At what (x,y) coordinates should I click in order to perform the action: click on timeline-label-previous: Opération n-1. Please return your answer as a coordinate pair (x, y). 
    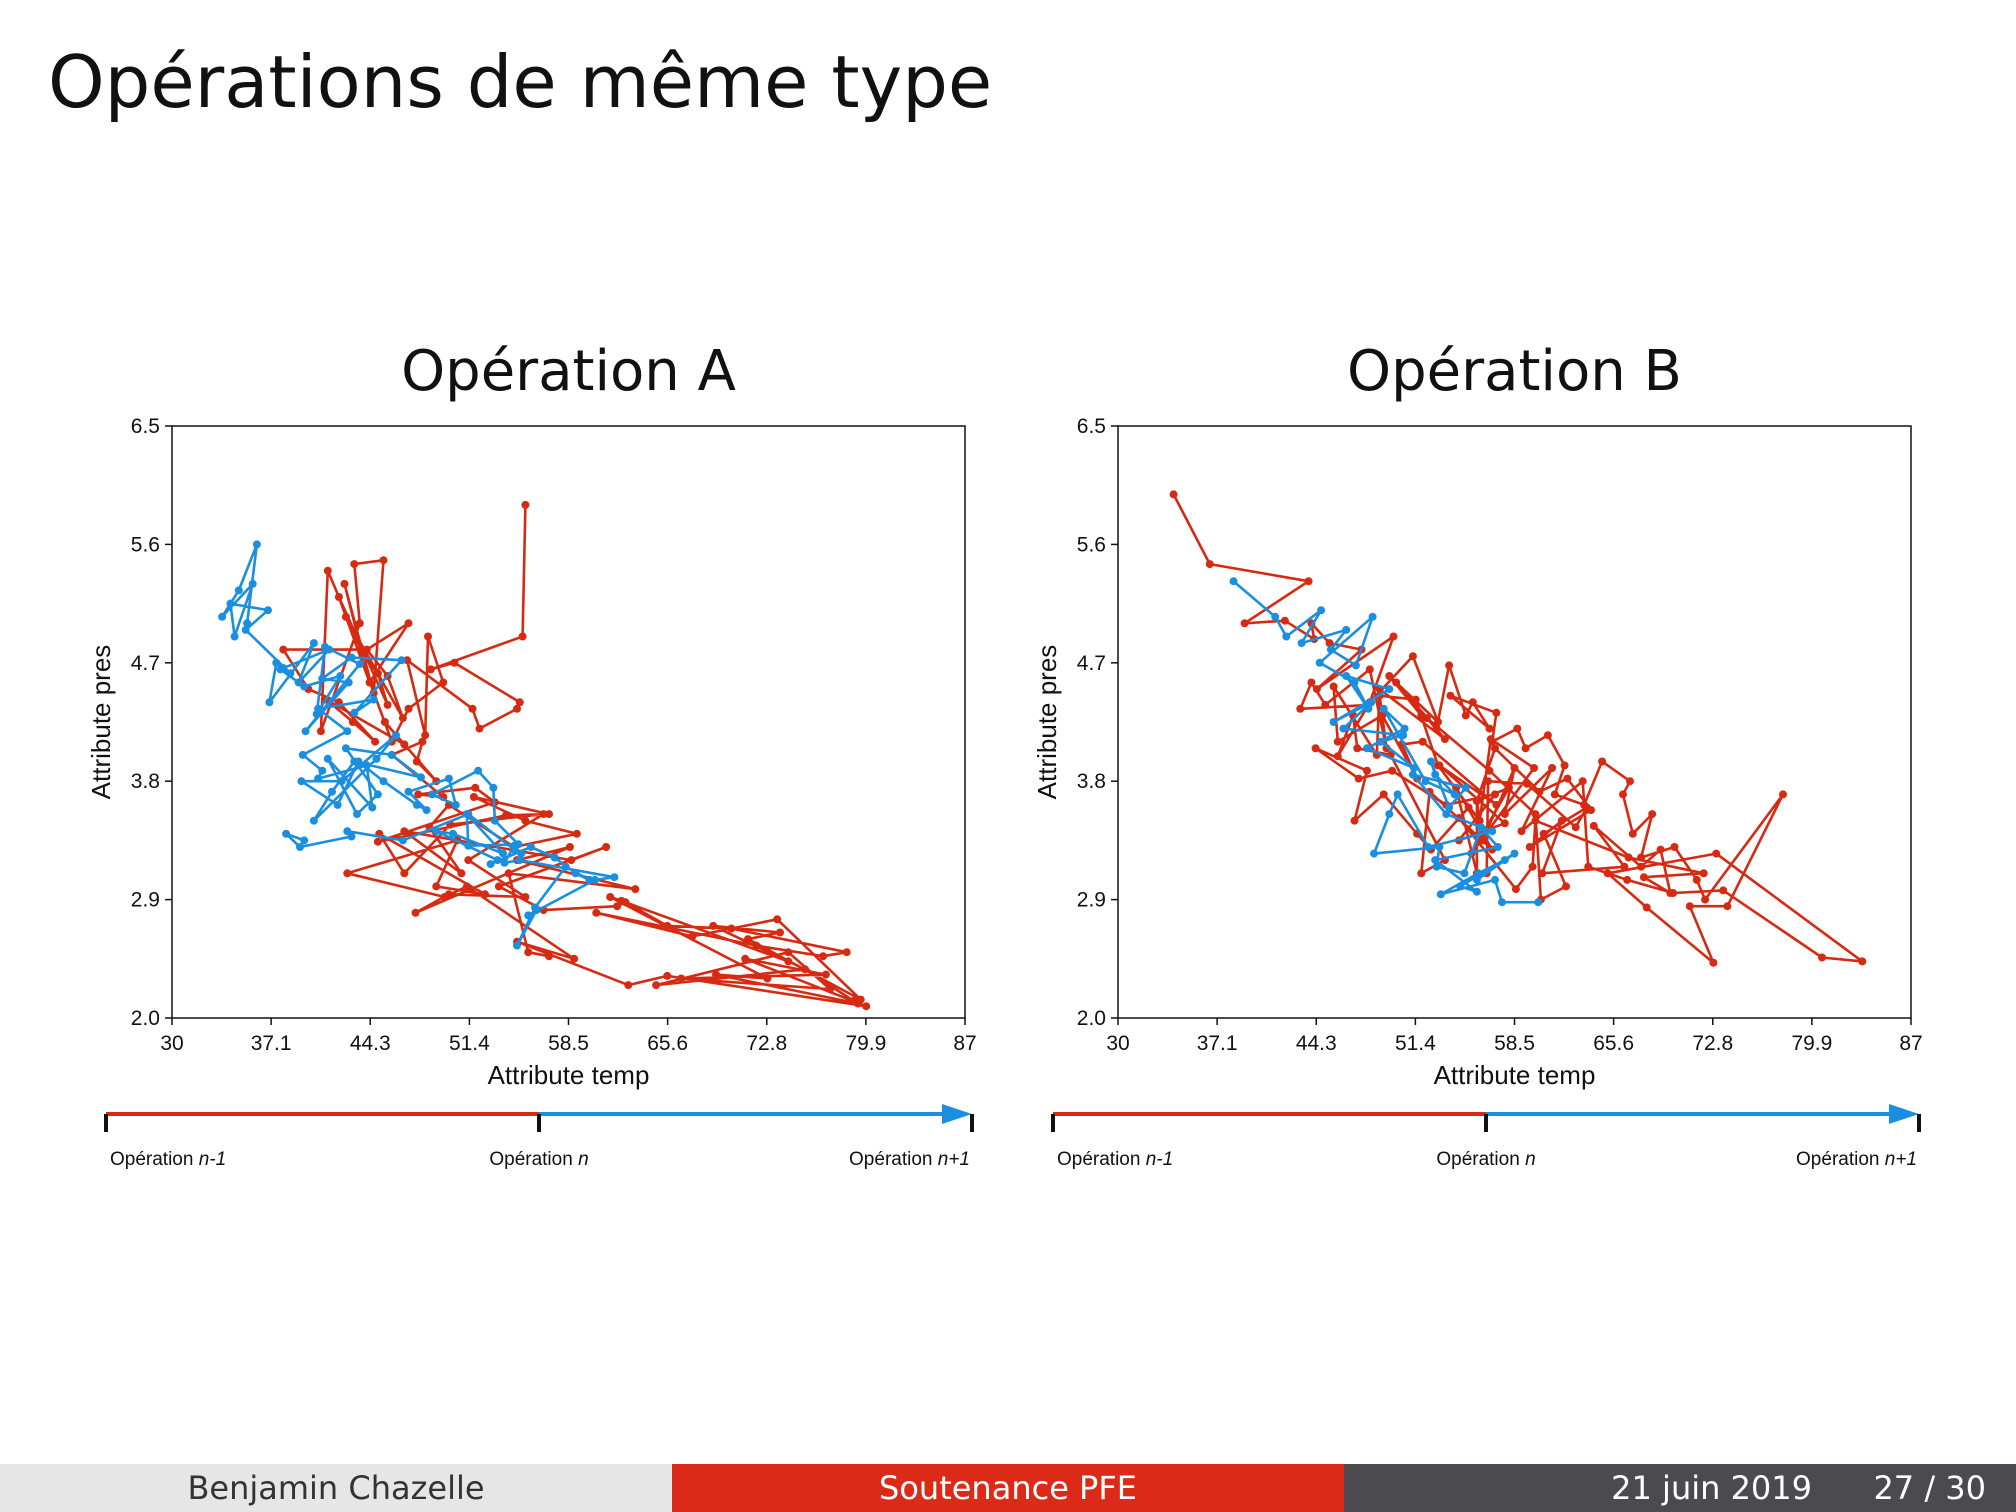
    Looking at the image, I should click on (1115, 1159).